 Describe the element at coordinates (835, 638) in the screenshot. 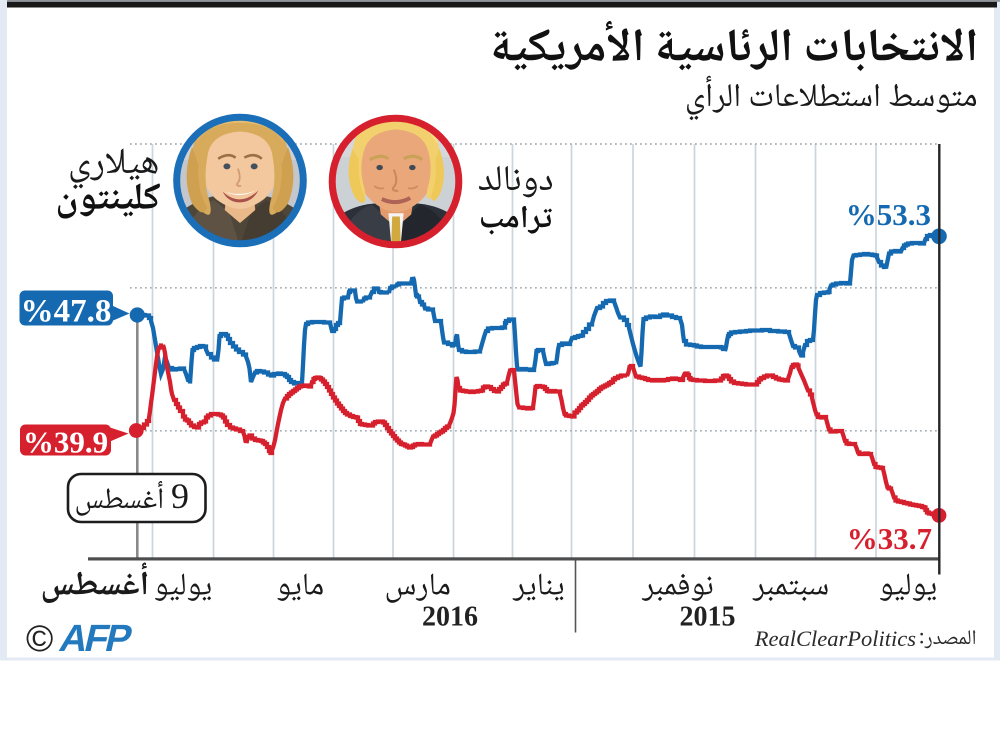

I see `svg-text: RealClearPolitics` at that location.